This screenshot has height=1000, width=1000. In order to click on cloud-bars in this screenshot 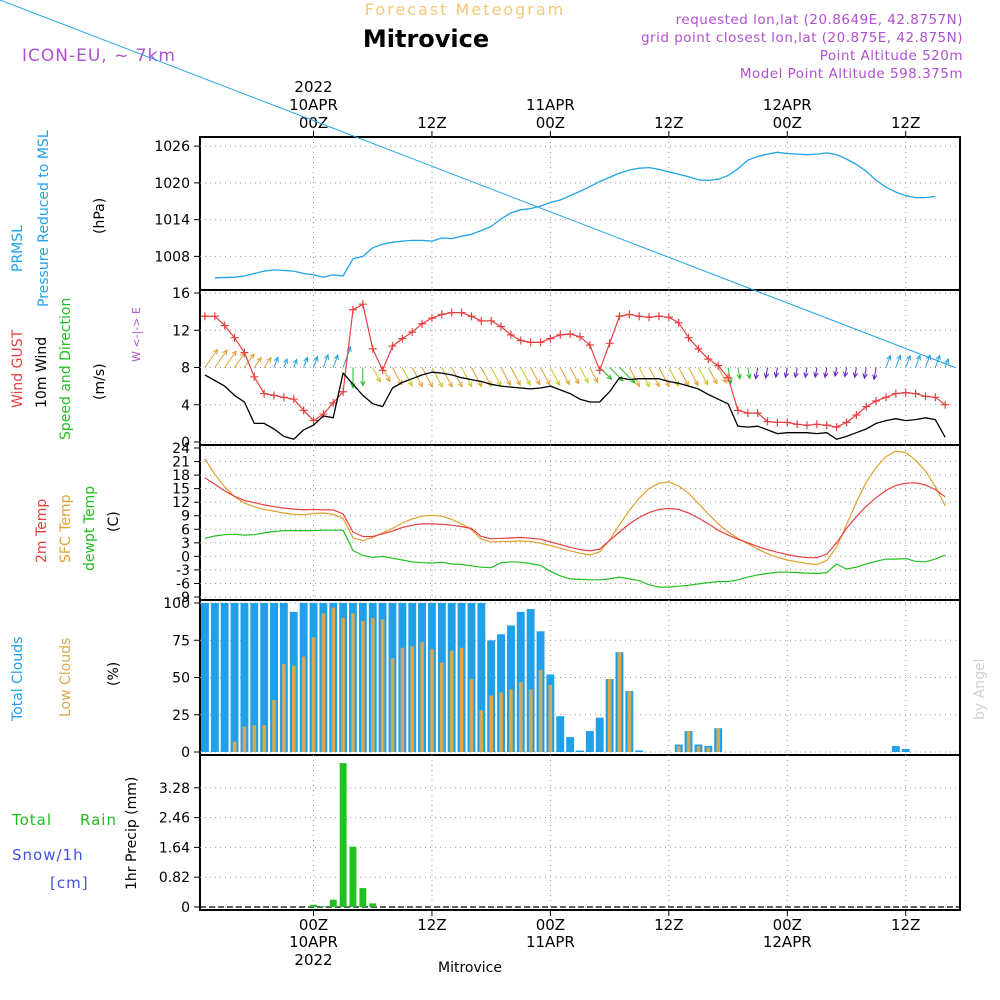, I will do `click(555, 678)`.